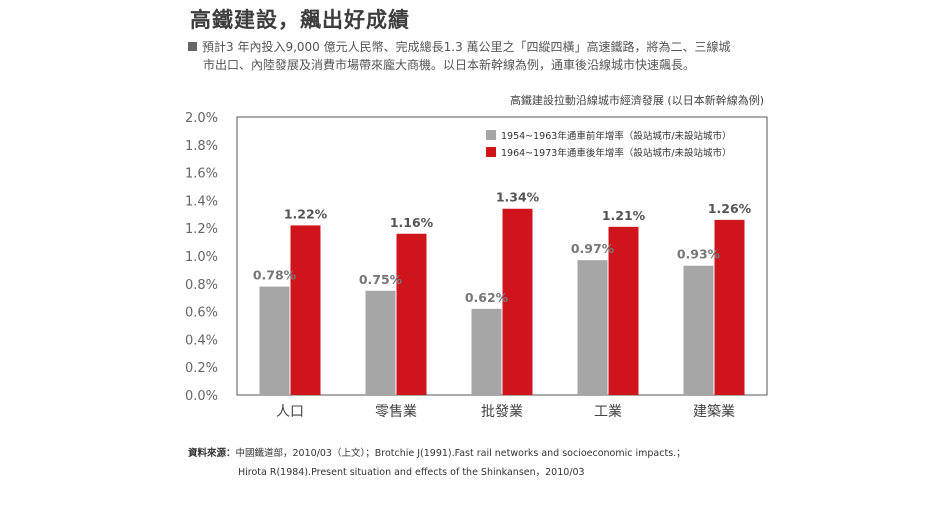 This screenshot has height=530, width=950. Describe the element at coordinates (699, 254) in the screenshot. I see `data-label: 0.93%` at that location.